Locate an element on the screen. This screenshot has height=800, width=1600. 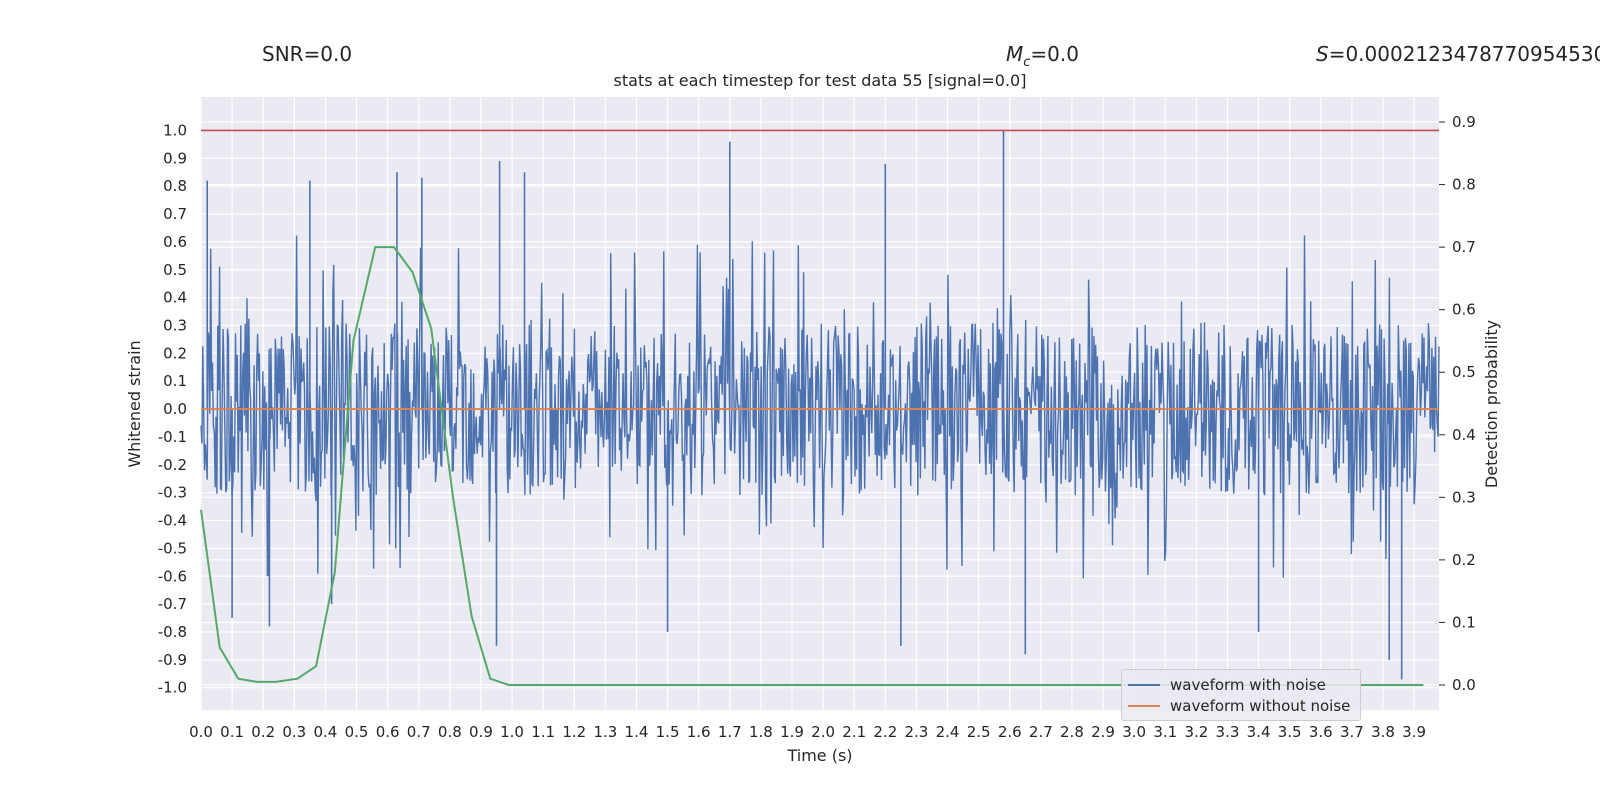
y2-axis-label: Detection probability is located at coordinates (1491, 404).